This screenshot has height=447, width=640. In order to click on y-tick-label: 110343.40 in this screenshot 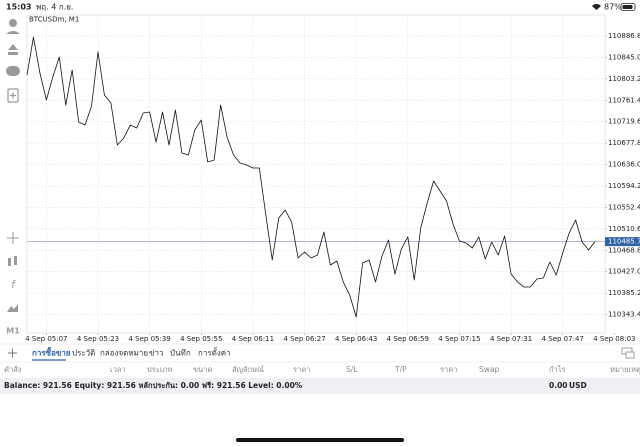, I will do `click(624, 315)`.